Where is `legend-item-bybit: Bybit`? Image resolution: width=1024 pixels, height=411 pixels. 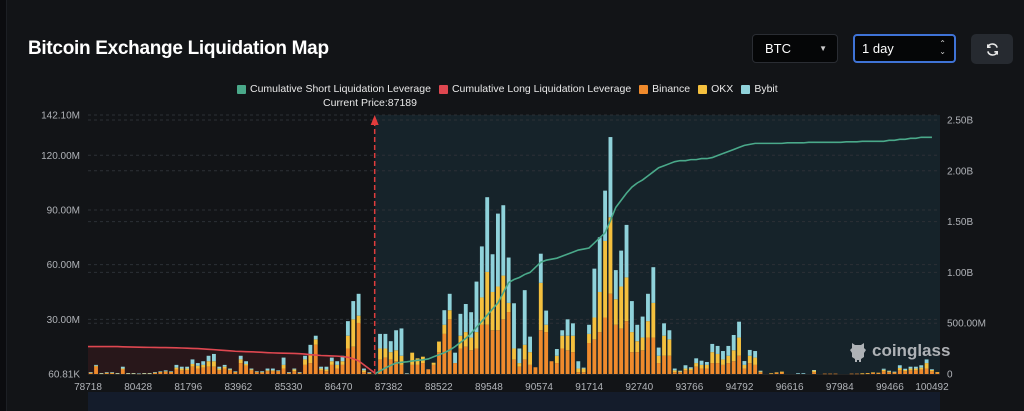 legend-item-bybit: Bybit is located at coordinates (759, 89).